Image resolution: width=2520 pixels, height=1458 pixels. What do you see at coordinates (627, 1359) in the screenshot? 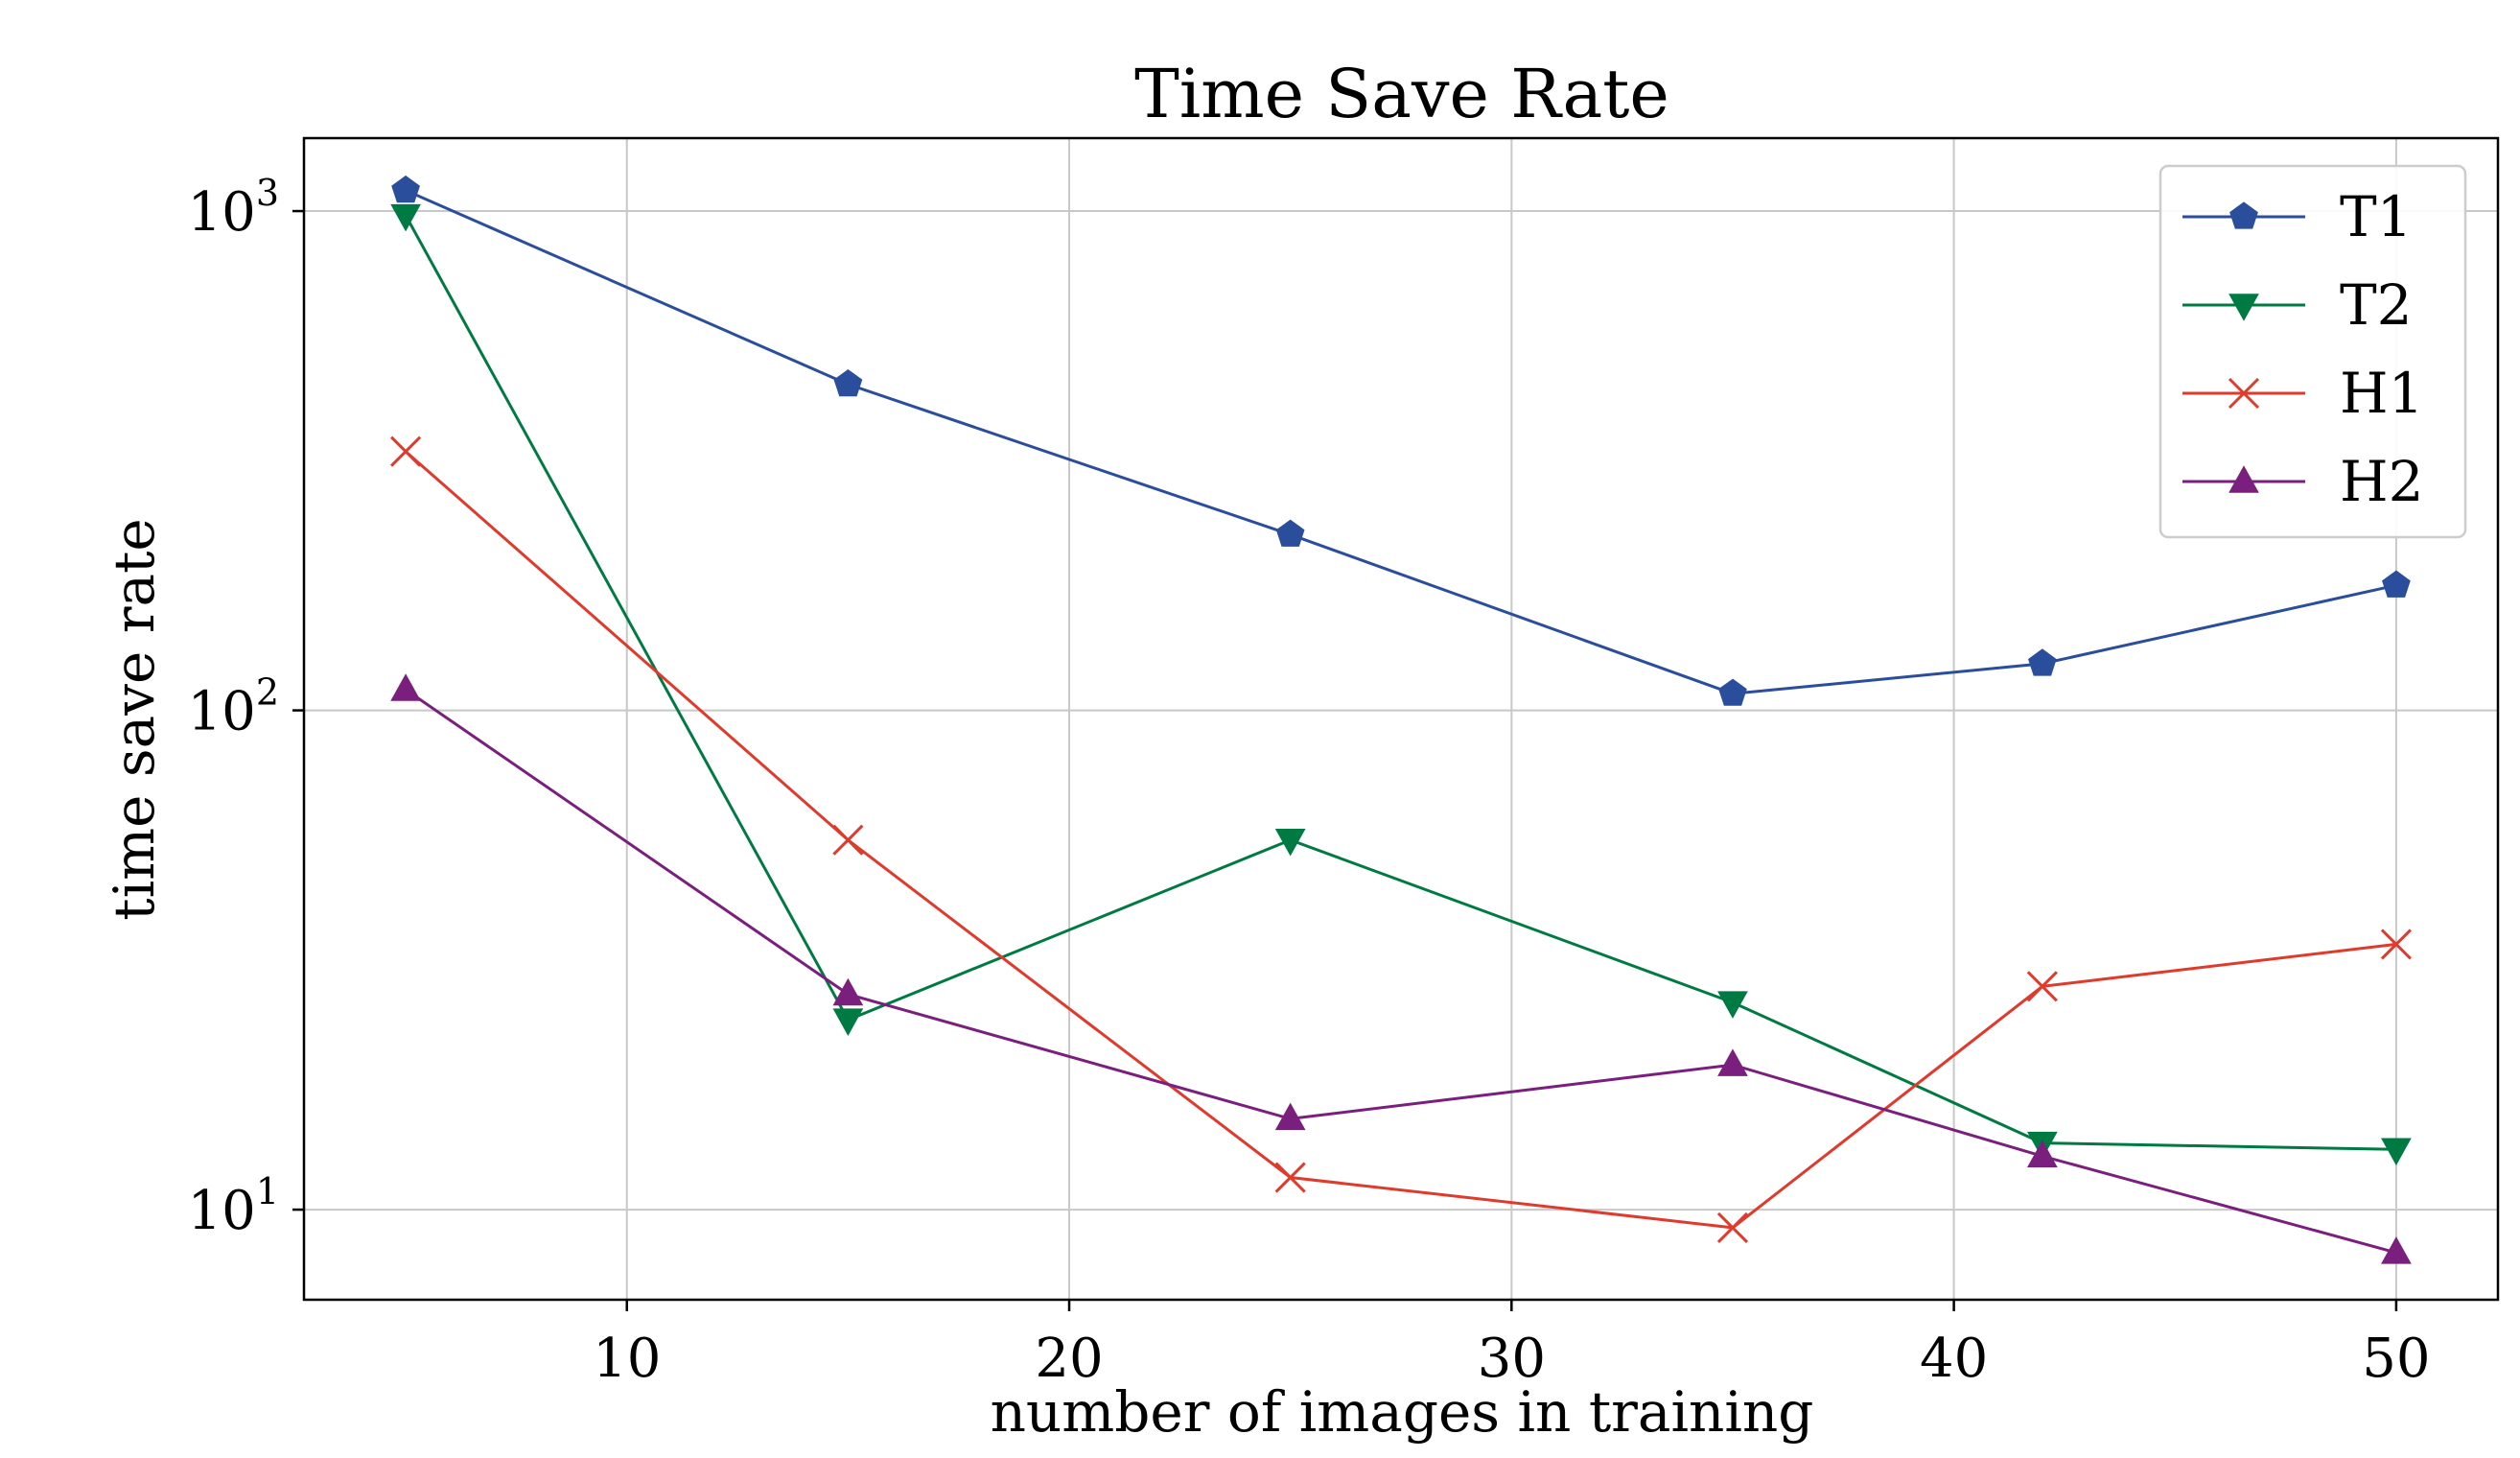
I see `x-tick-label: 10` at bounding box center [627, 1359].